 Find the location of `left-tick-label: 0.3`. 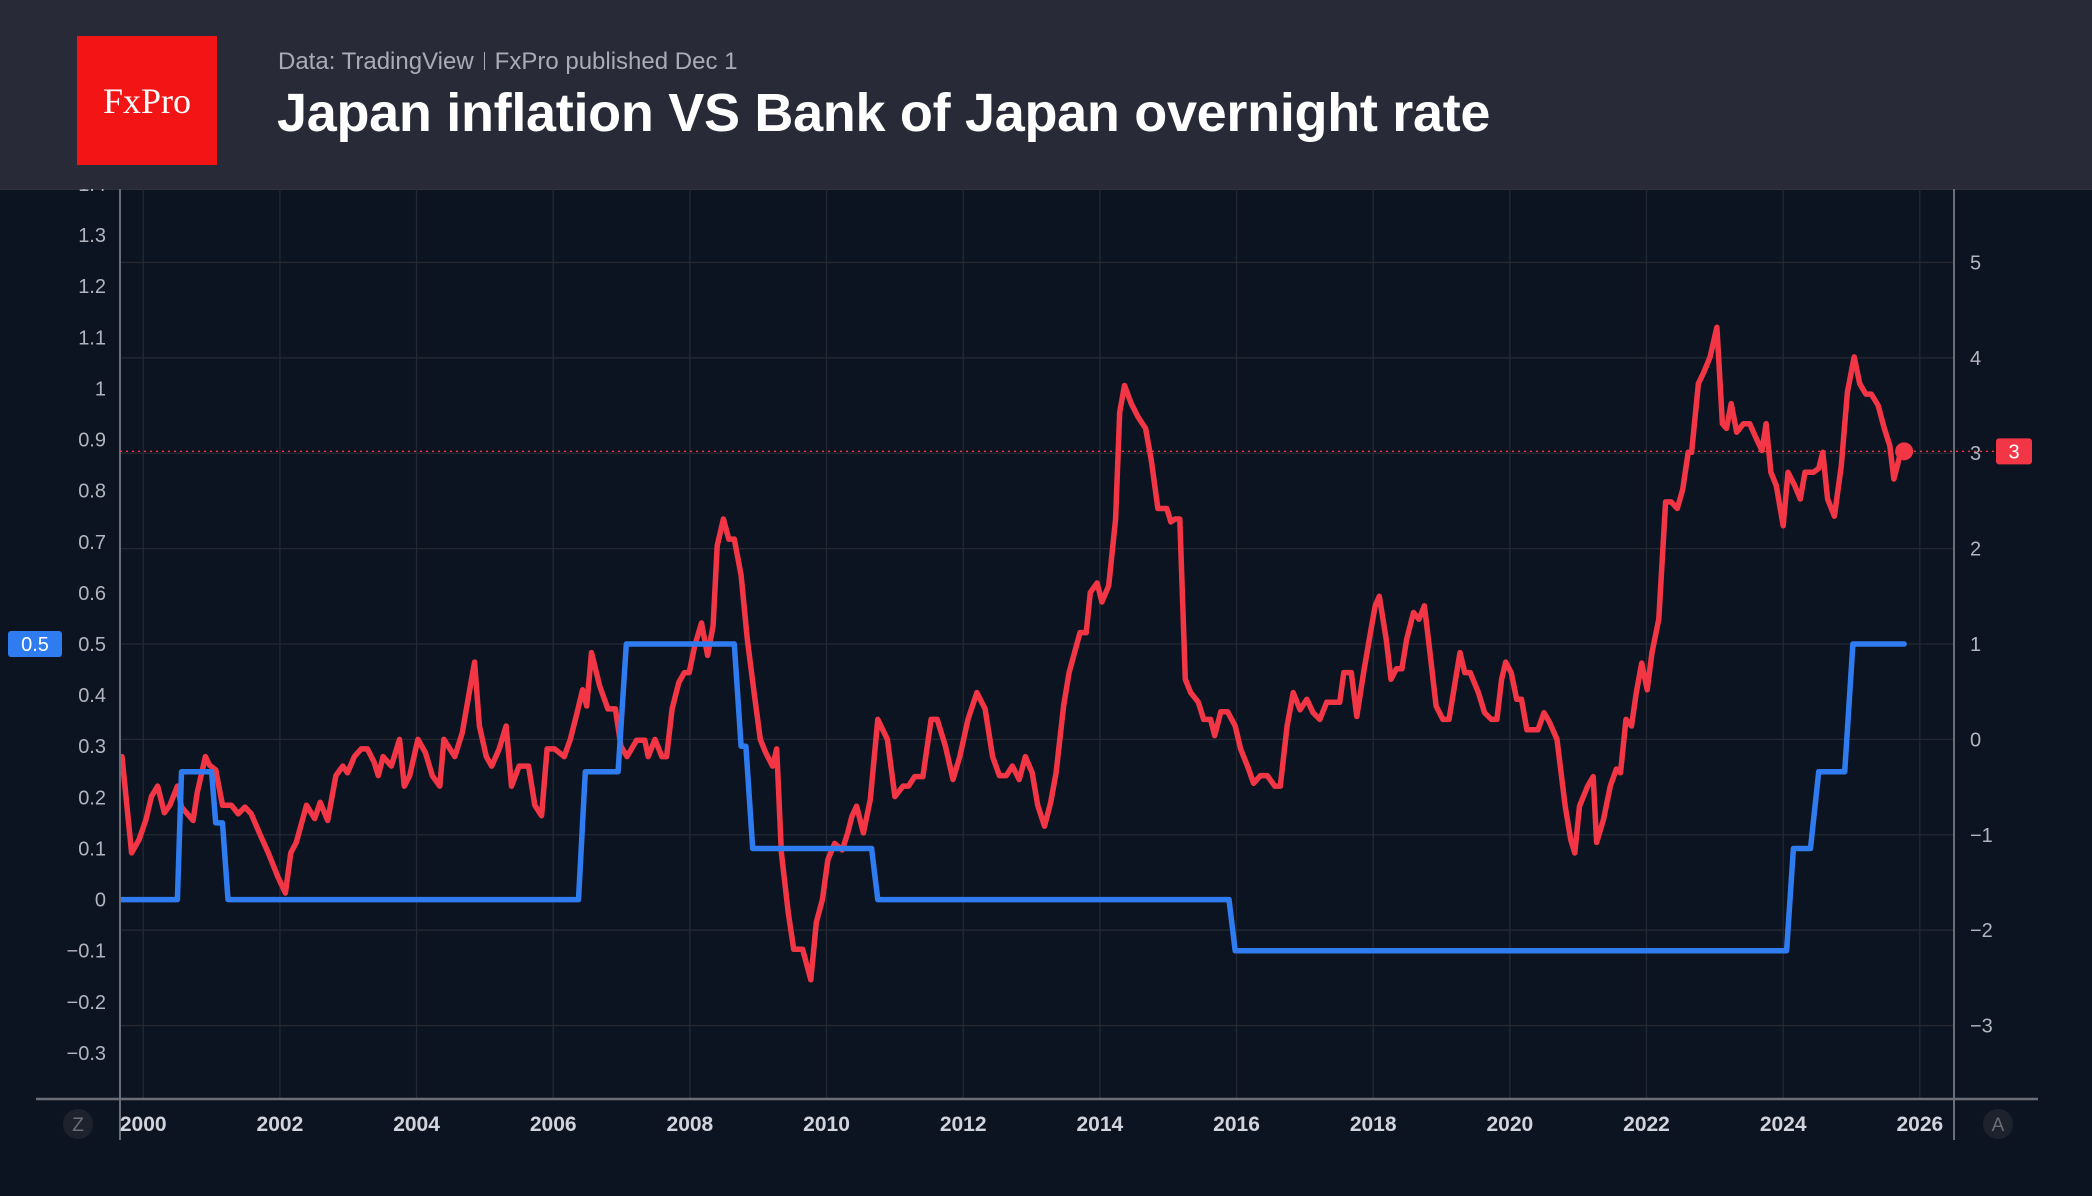

left-tick-label: 0.3 is located at coordinates (92, 747).